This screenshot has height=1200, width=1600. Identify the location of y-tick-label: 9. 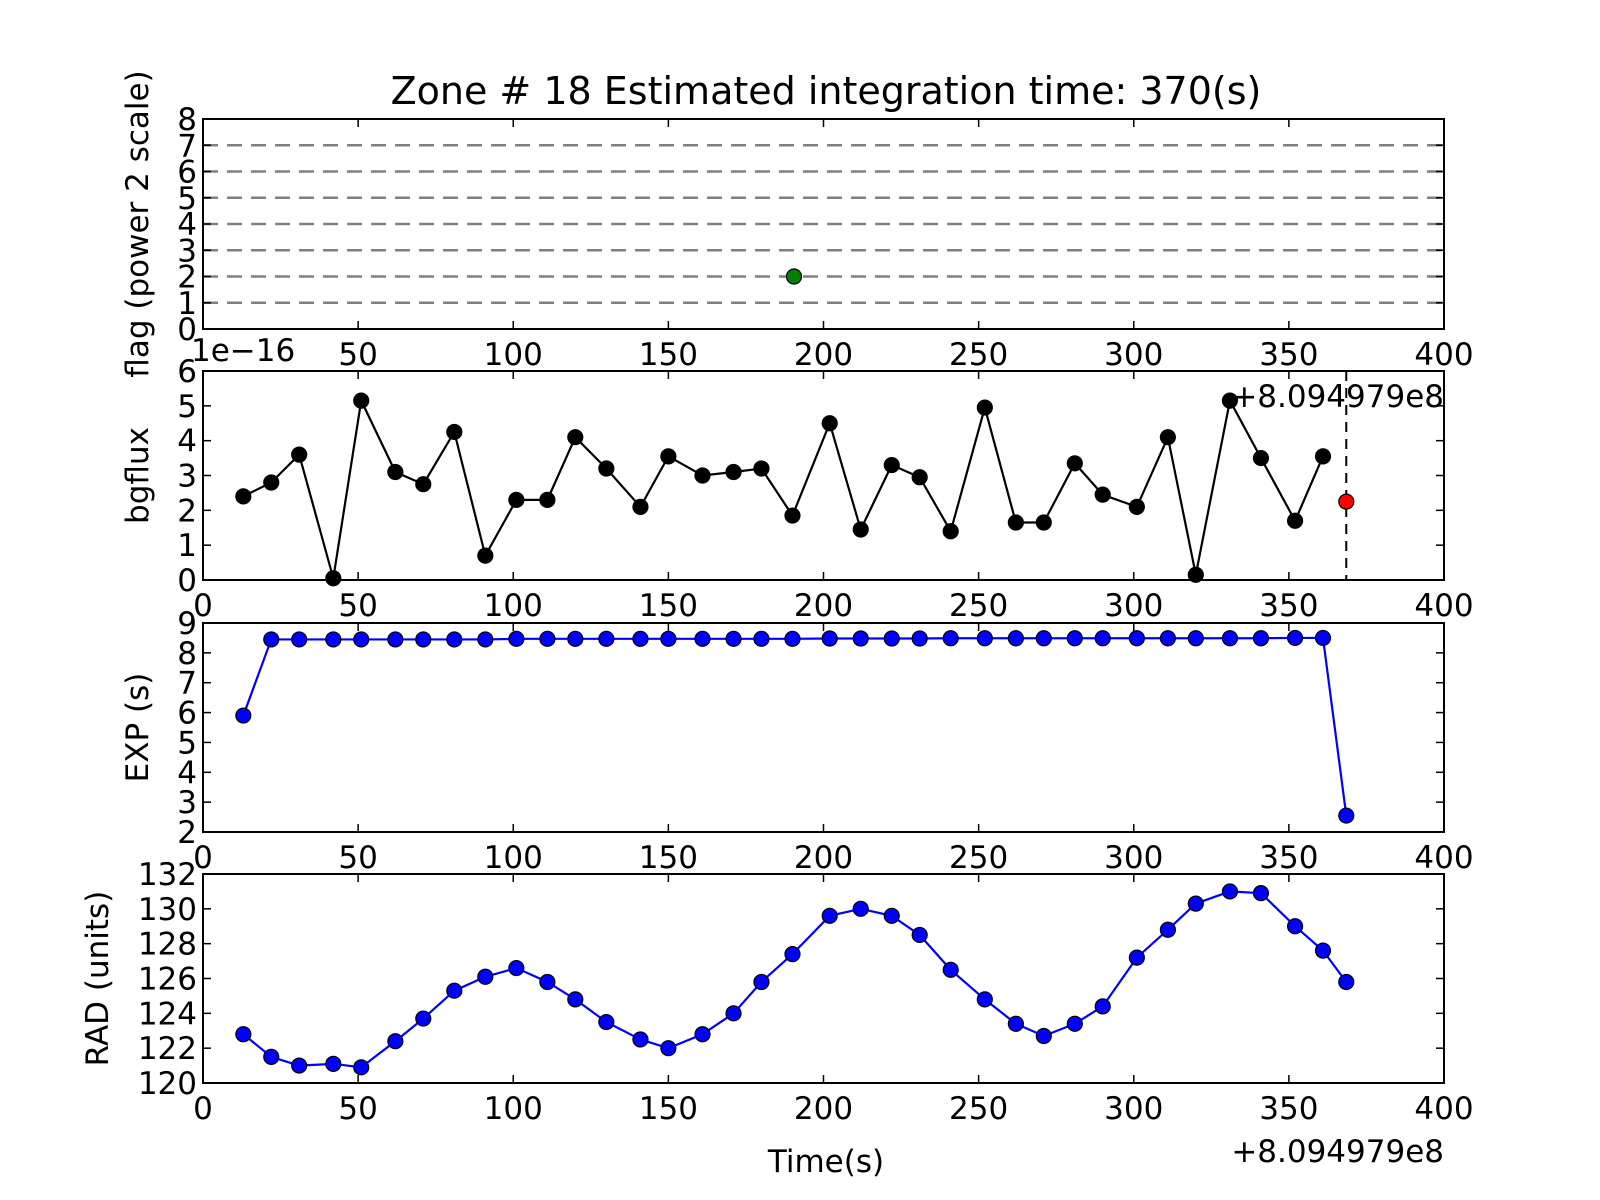
(187, 624).